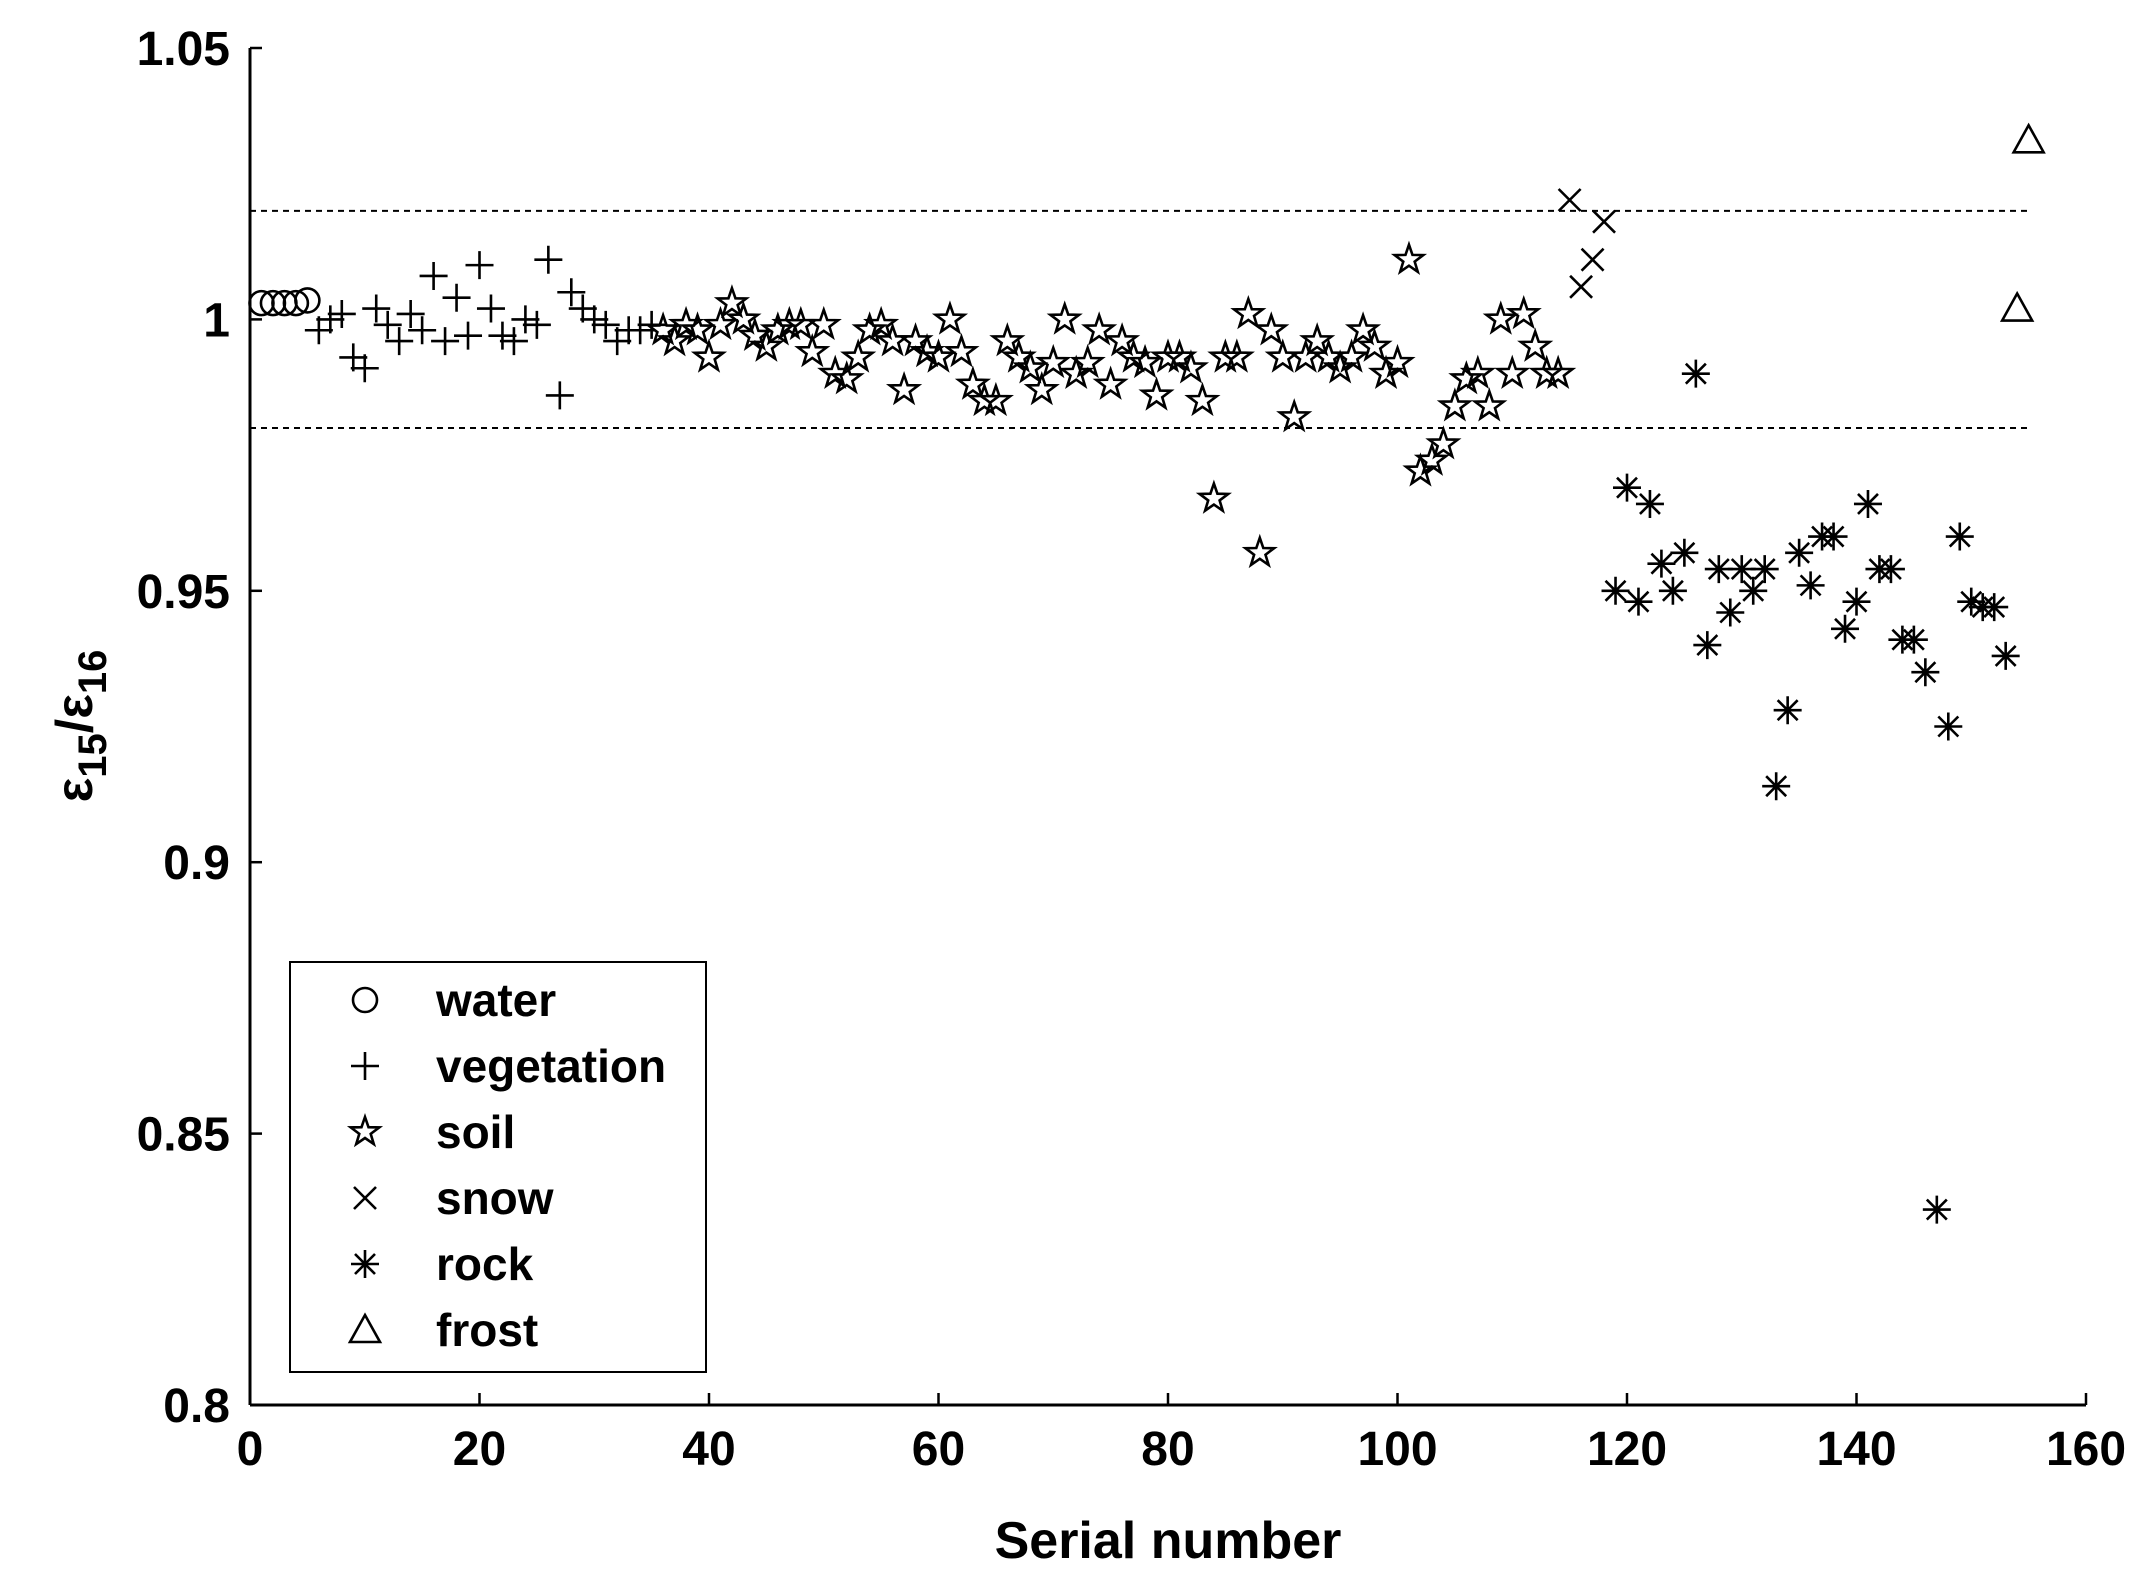 This screenshot has height=1580, width=2144. I want to click on y-tick-label: 0.95, so click(183, 592).